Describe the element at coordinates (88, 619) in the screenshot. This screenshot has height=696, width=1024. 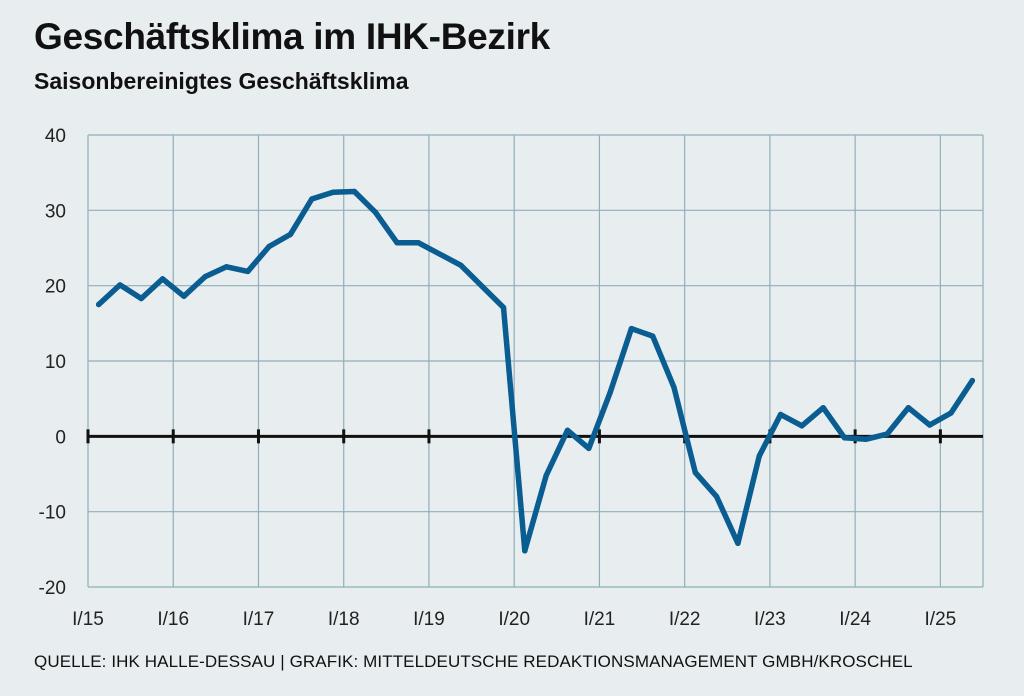
I see `x-tick-label: I/15` at that location.